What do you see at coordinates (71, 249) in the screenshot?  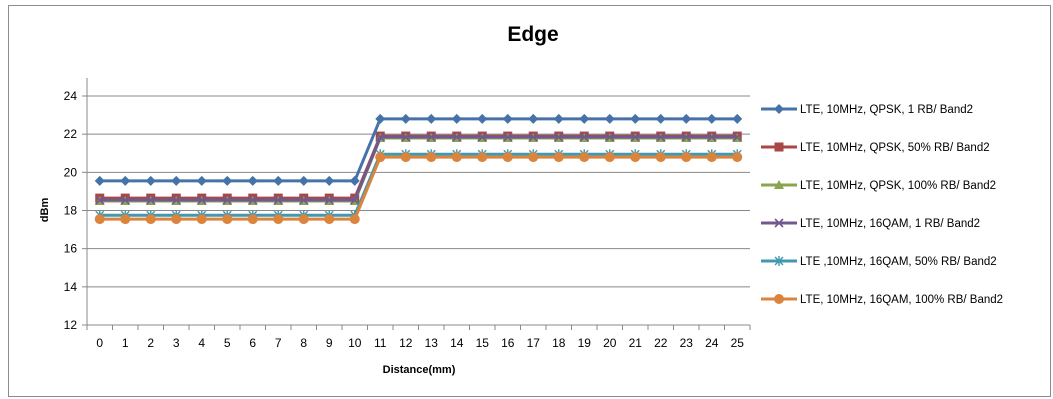 I see `y-tick-label: 16` at bounding box center [71, 249].